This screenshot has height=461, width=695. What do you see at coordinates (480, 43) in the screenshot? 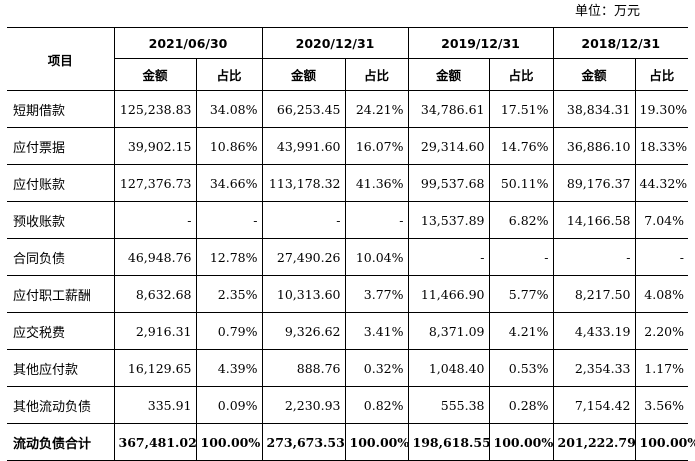
I see `header-period: 2019/12/31` at bounding box center [480, 43].